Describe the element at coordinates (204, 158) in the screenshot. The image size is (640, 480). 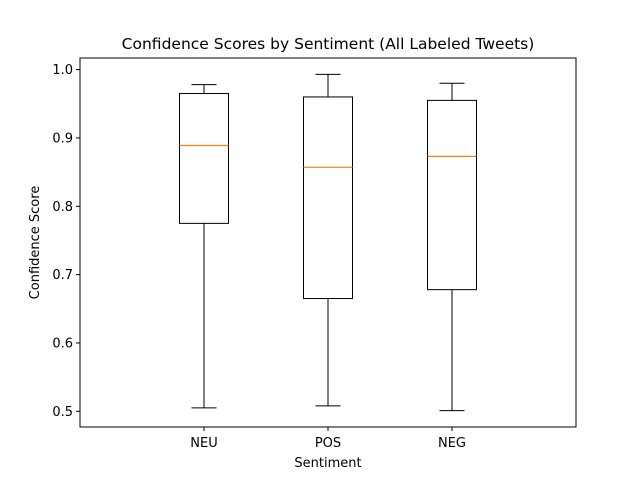
I see `iqr-box-neu` at that location.